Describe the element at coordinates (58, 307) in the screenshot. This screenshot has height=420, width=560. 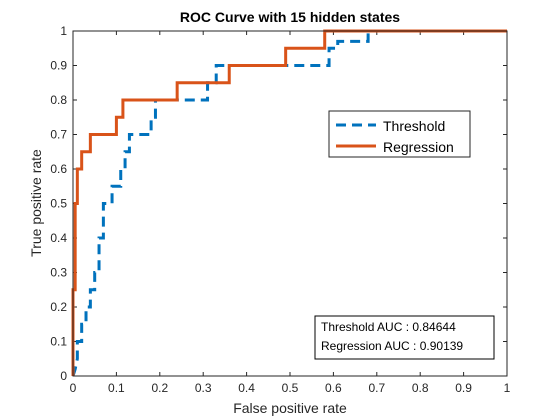
I see `y-tick-label: 0.2` at that location.